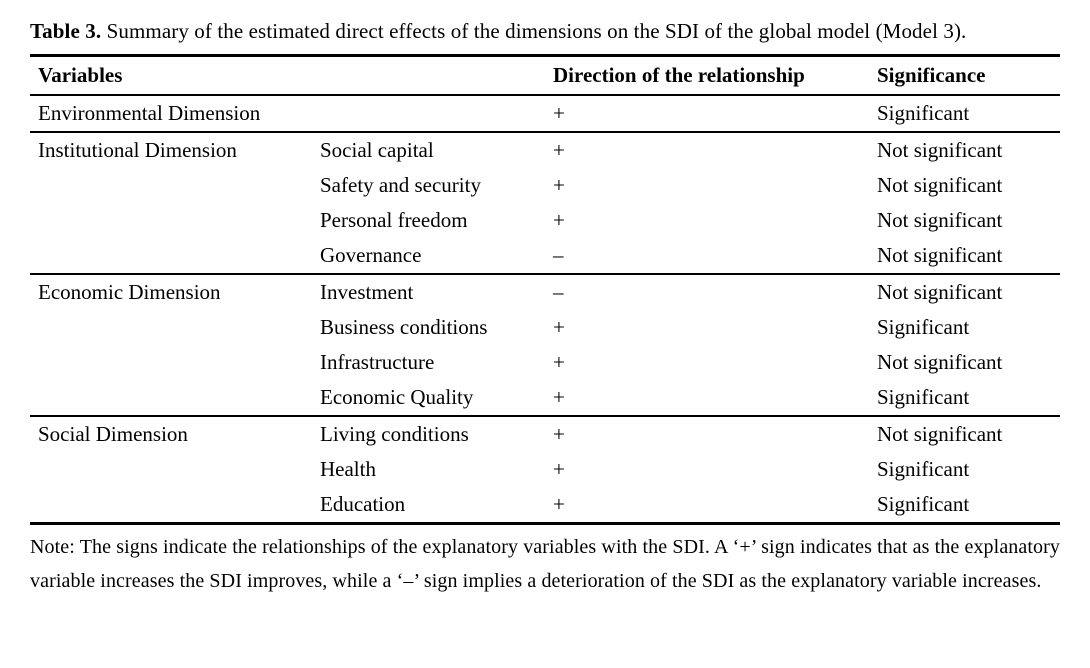  I want to click on table-row: Education + Significant, so click(545, 505).